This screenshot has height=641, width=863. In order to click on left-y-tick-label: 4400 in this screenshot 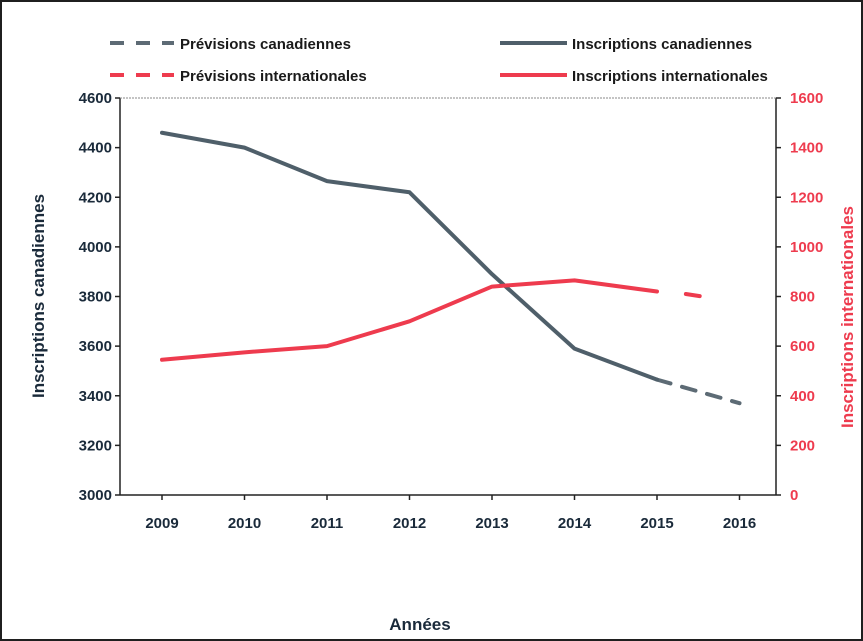, I will do `click(95, 148)`.